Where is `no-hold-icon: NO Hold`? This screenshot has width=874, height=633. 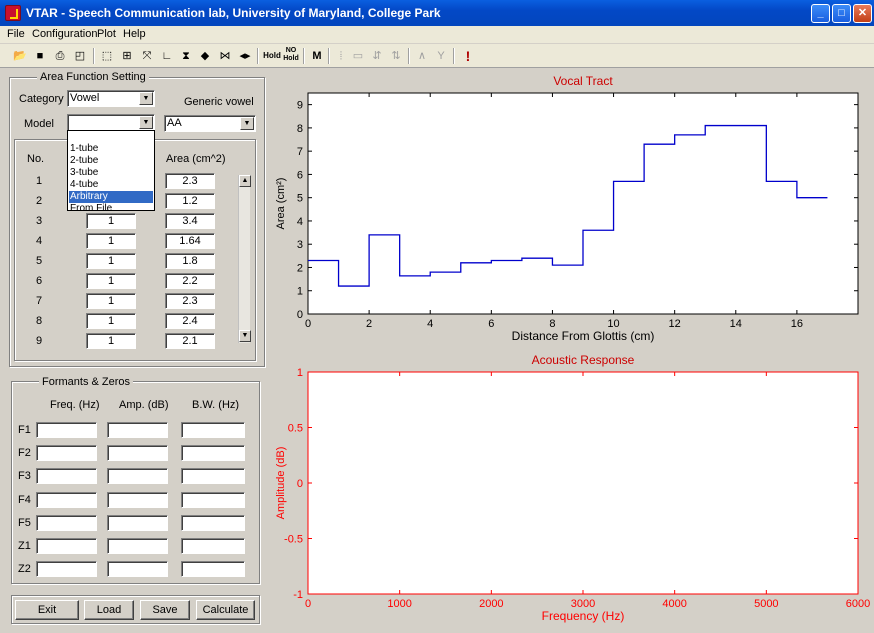 no-hold-icon: NO Hold is located at coordinates (291, 54).